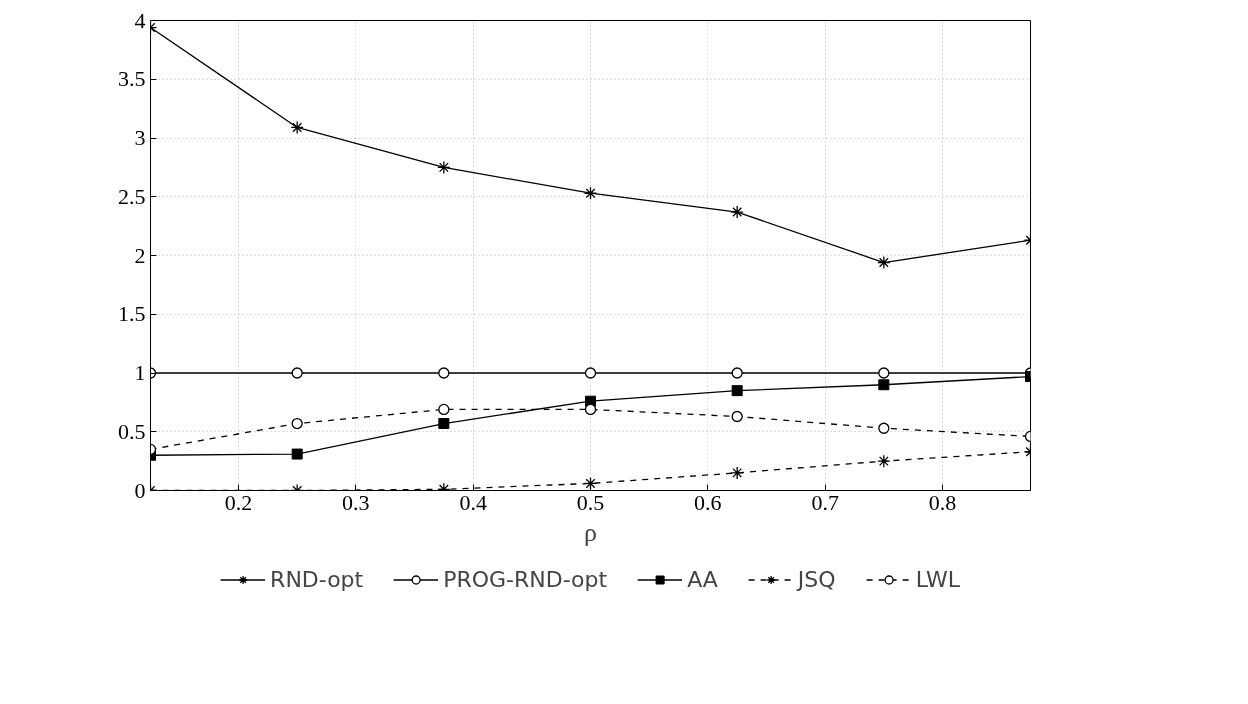 This screenshot has height=704, width=1248. Describe the element at coordinates (702, 579) in the screenshot. I see `legend-label: AA` at that location.